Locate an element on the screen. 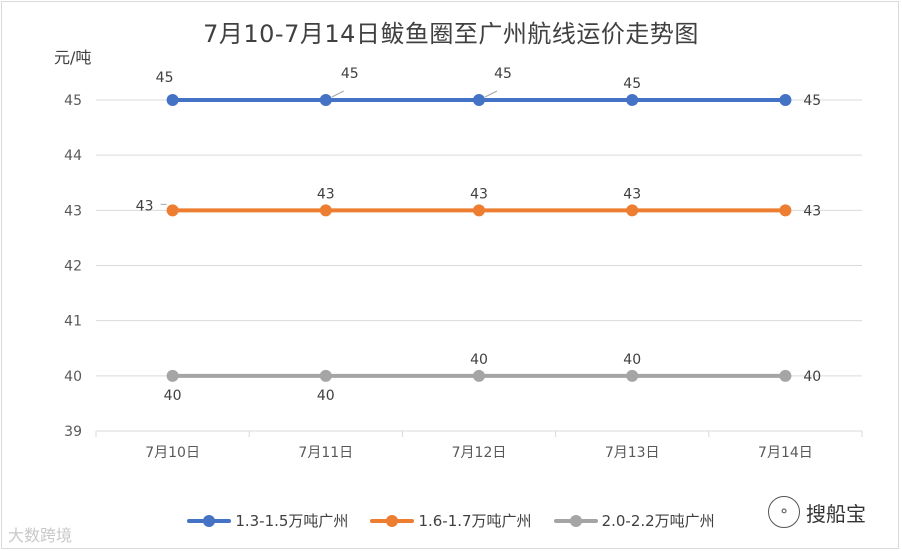 This screenshot has width=902, height=551. y-tick-label: 45 is located at coordinates (73, 101).